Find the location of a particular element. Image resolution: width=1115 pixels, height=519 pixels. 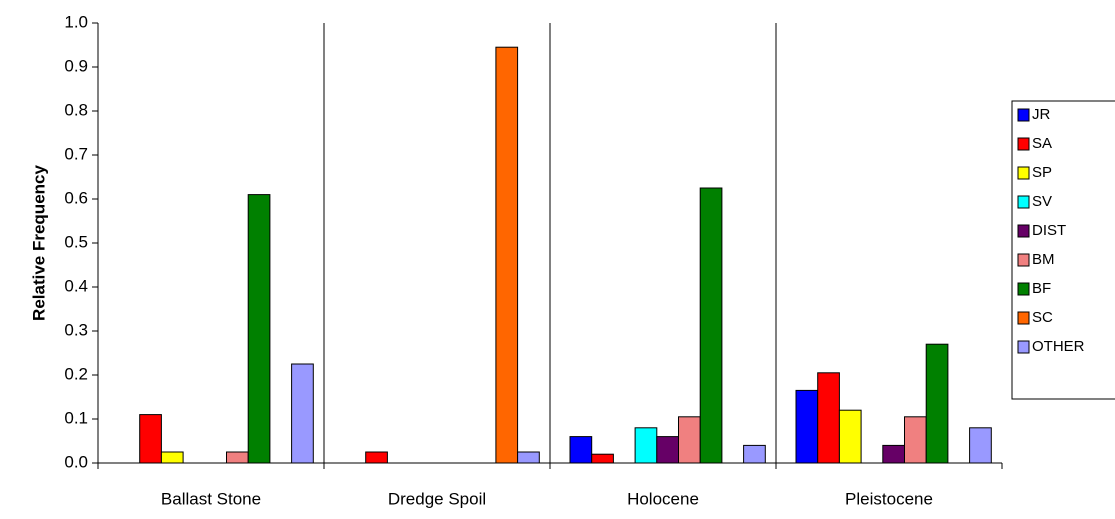

y-tick-label: 0.1 is located at coordinates (76, 417).